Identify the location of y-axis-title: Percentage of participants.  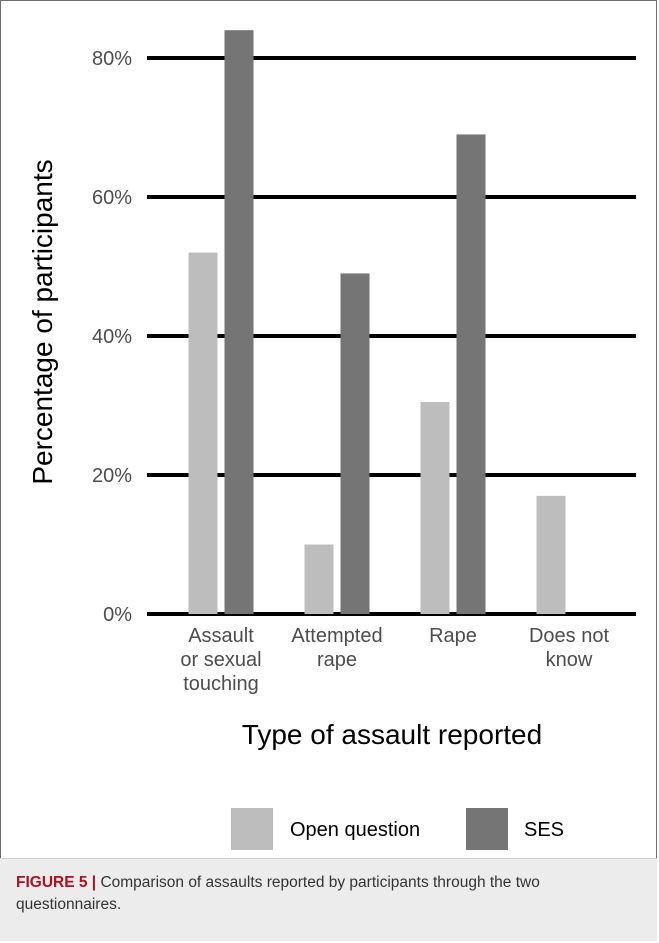
(42, 321).